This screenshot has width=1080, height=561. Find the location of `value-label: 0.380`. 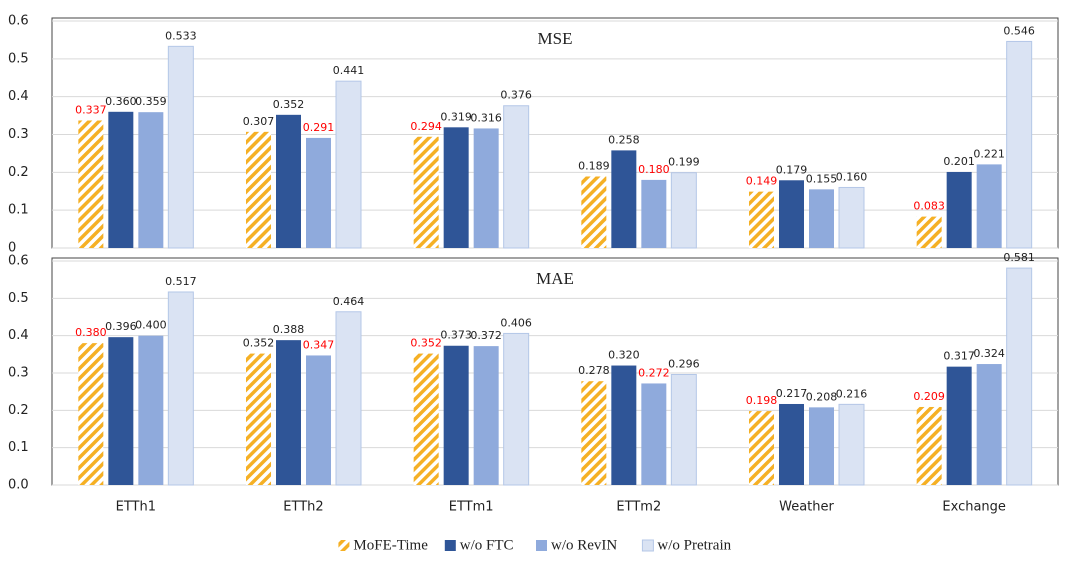

value-label: 0.380 is located at coordinates (91, 332).